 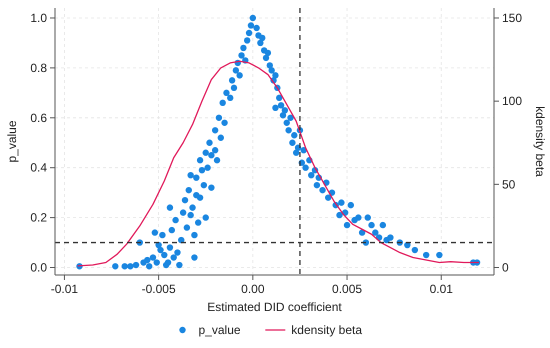 I want to click on x-tick-label: 0.01, so click(x=442, y=289).